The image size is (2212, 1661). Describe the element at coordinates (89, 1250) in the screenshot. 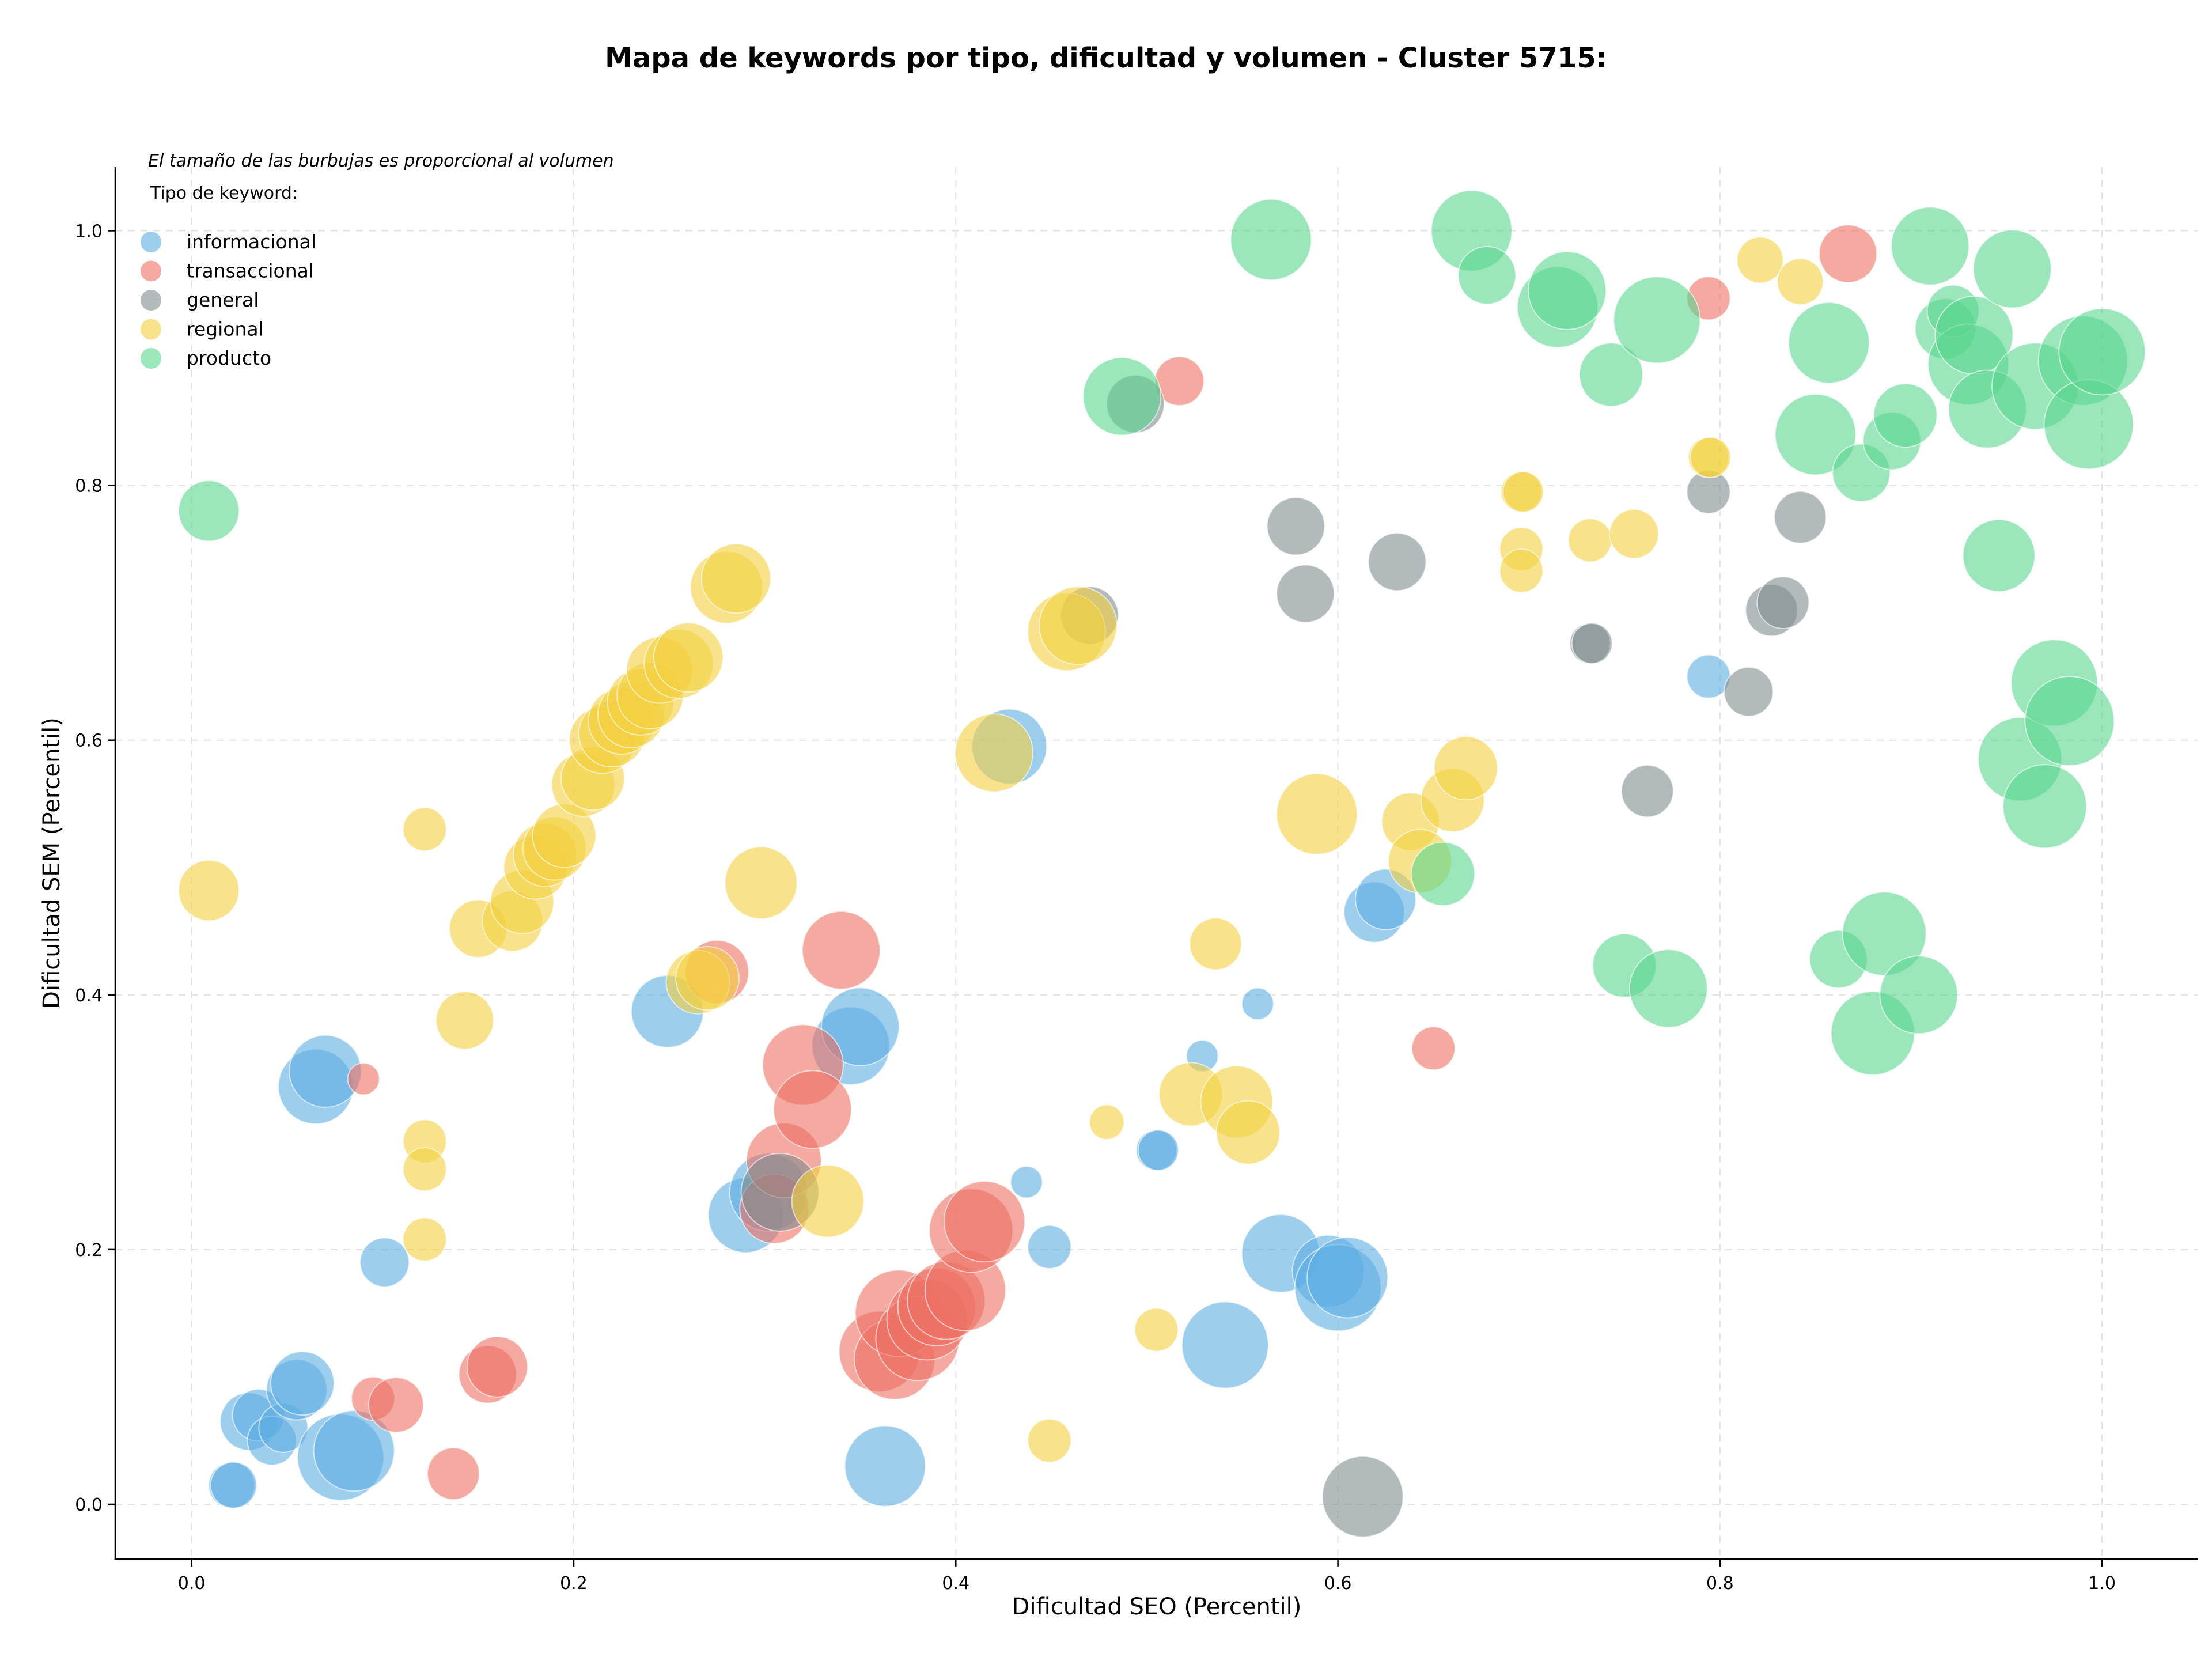

I see `y-tick-label: 0.2` at that location.